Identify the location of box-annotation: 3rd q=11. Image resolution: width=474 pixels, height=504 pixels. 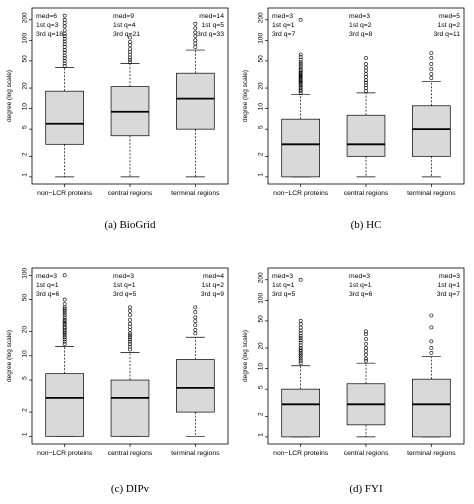
(446, 34).